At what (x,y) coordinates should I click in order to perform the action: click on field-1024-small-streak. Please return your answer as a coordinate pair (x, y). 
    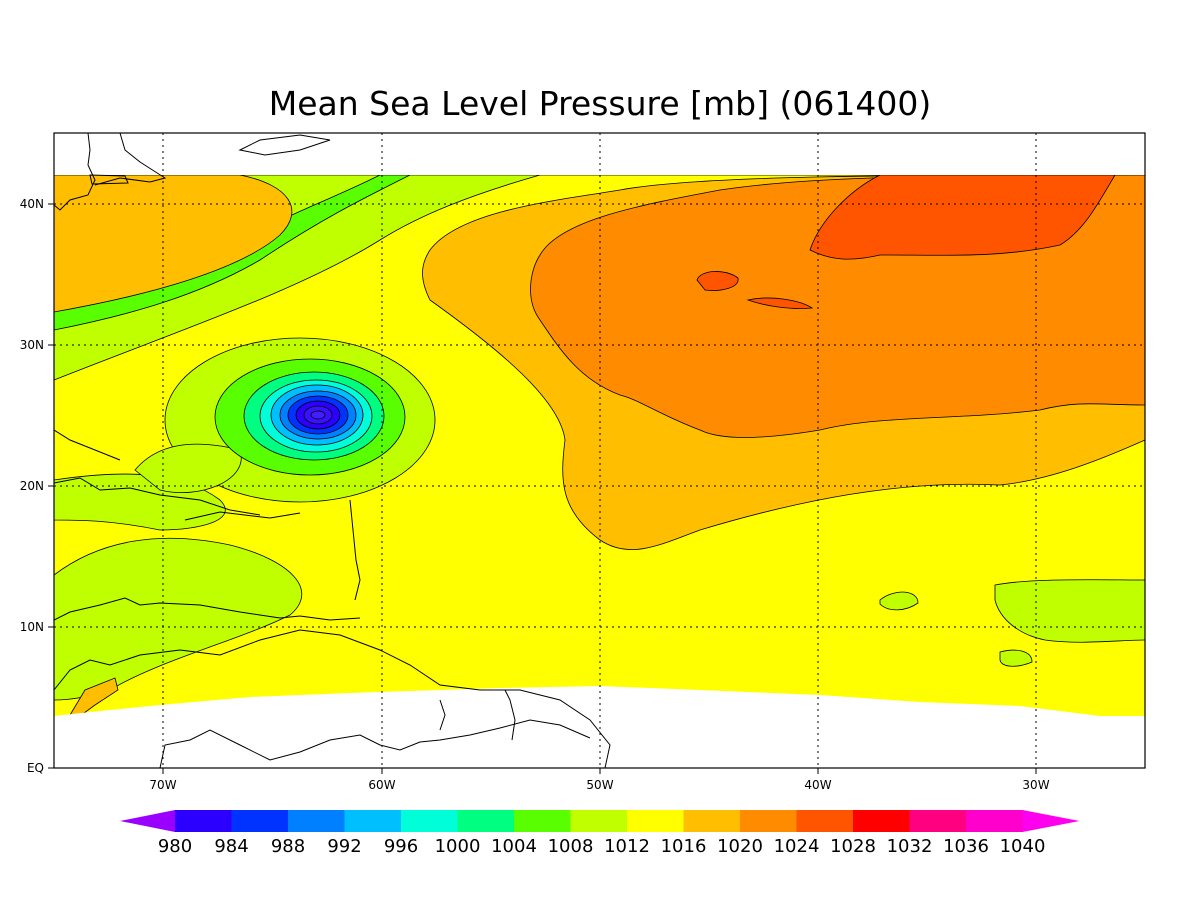
    Looking at the image, I should click on (780, 303).